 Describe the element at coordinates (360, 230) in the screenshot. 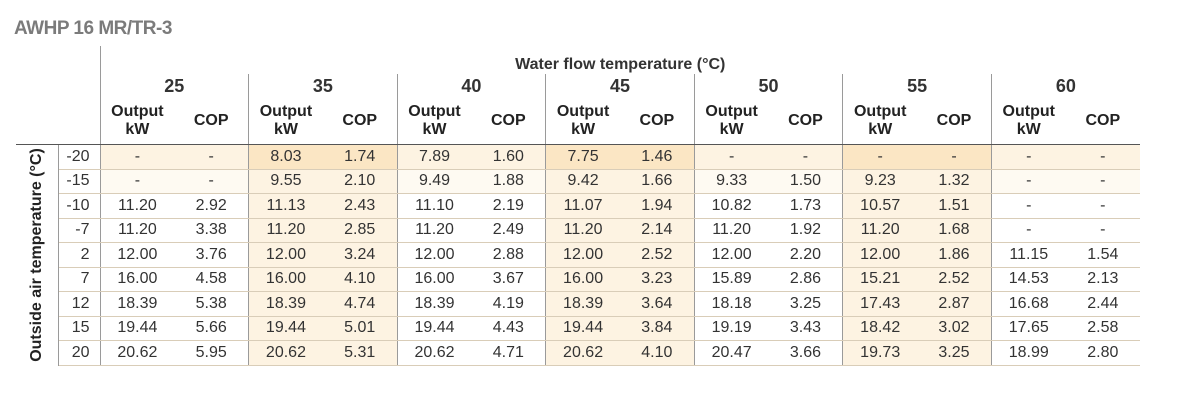

I see `cop-cell: 2.85` at that location.